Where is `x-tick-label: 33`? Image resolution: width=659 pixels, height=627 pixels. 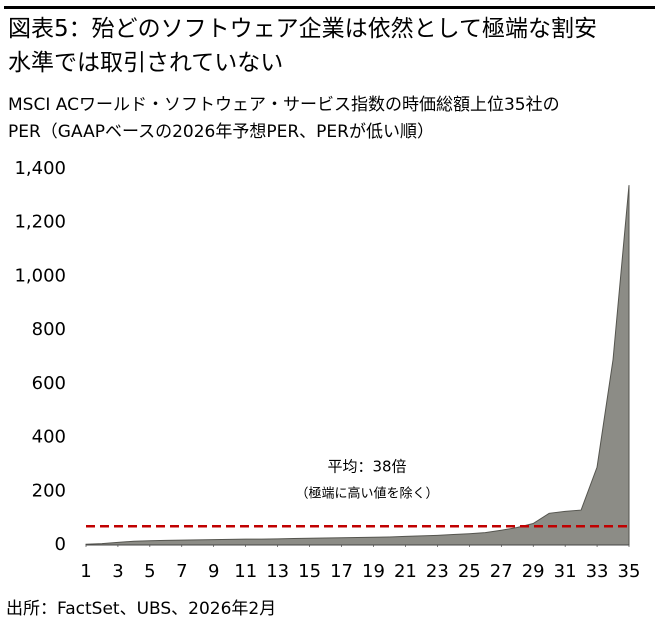 x-tick-label: 33 is located at coordinates (597, 571).